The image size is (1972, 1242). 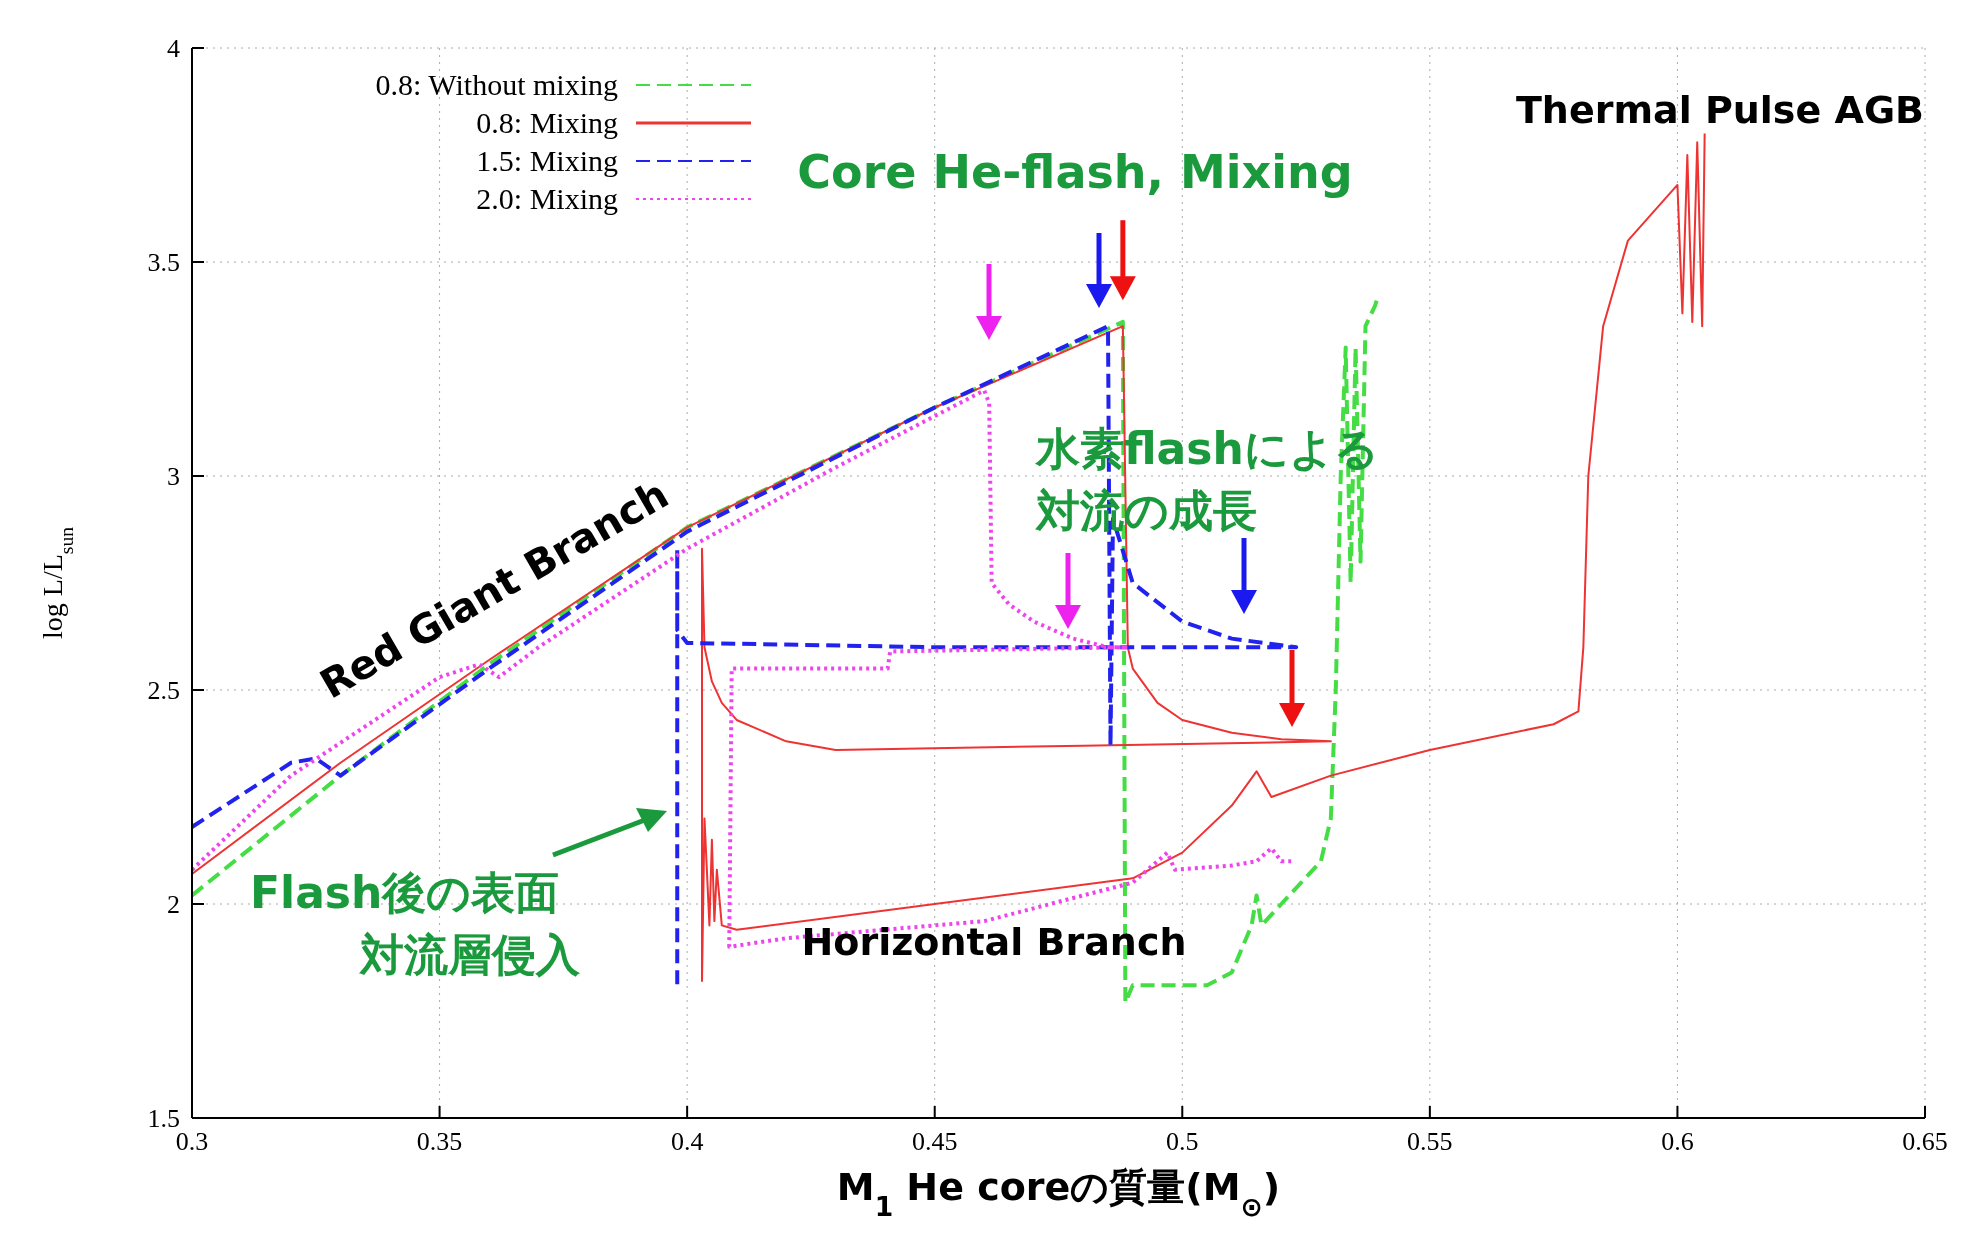 What do you see at coordinates (547, 199) in the screenshot?
I see `legend-label: 2.0: Mixing` at bounding box center [547, 199].